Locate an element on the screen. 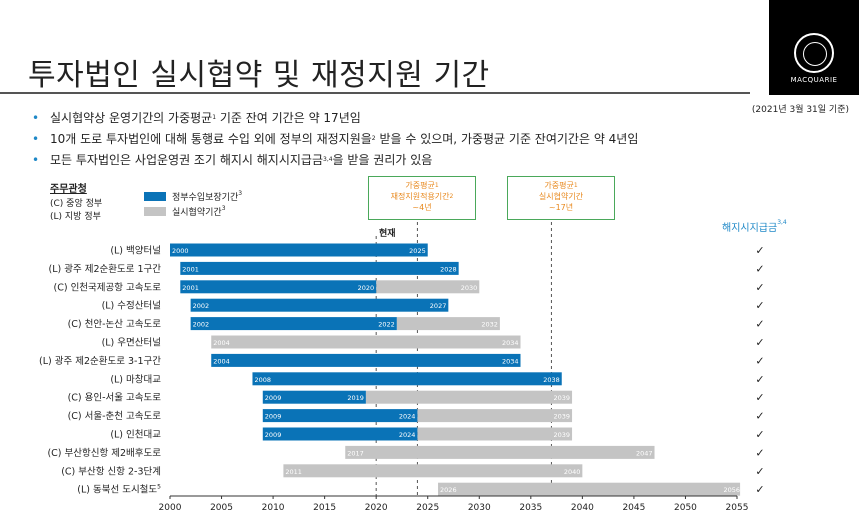 The width and height of the screenshot is (859, 517). row-label: (C) 부산항신항 제2배후도로 is located at coordinates (104, 453).